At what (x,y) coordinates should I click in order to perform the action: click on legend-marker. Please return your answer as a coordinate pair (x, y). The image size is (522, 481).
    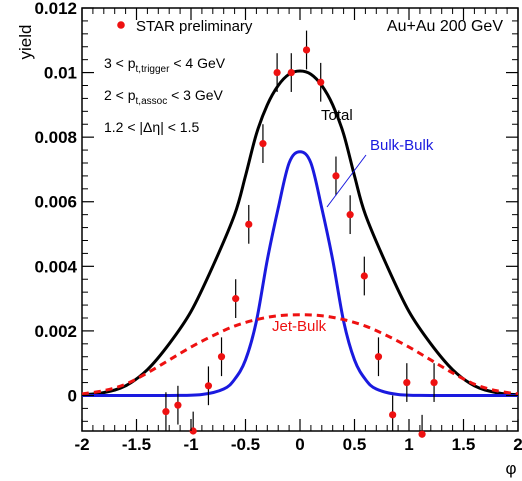
    Looking at the image, I should click on (121, 25).